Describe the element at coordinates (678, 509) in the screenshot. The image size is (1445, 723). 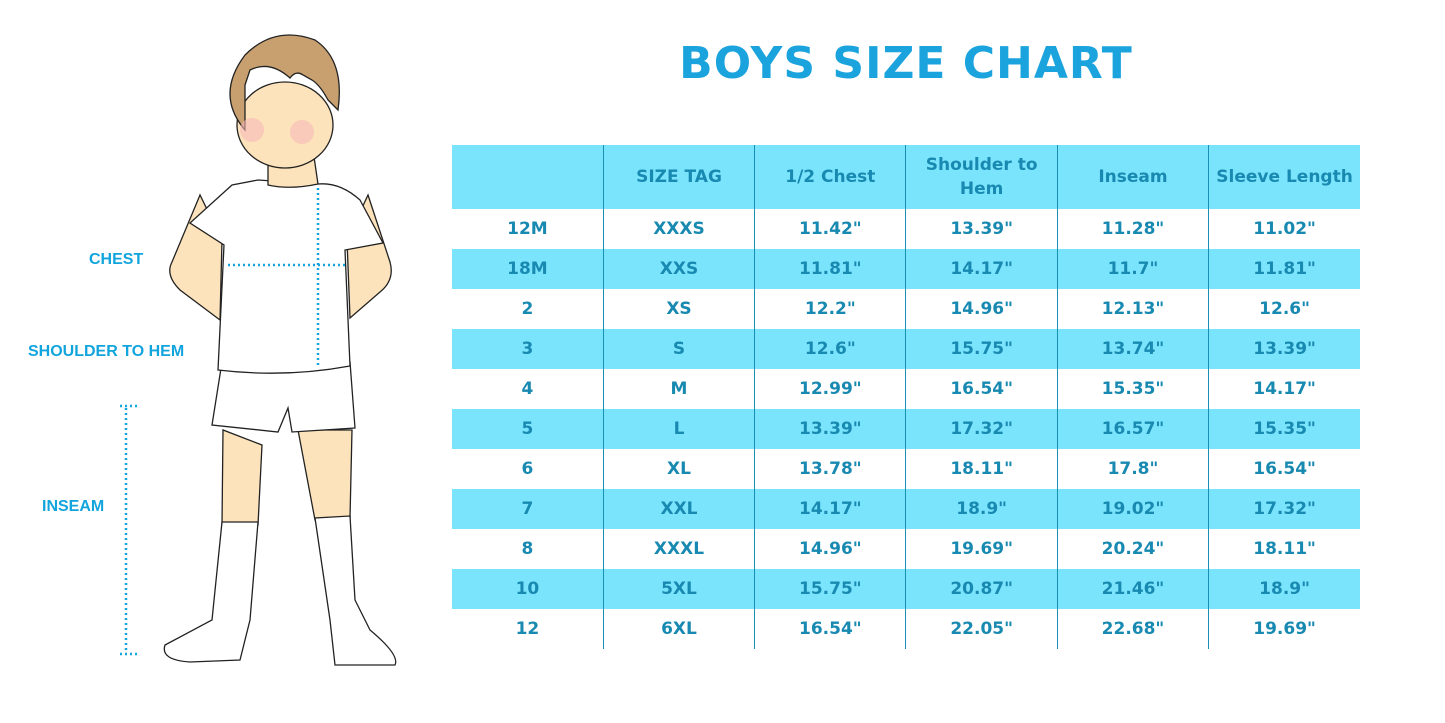
I see `table-cell: XXL` at that location.